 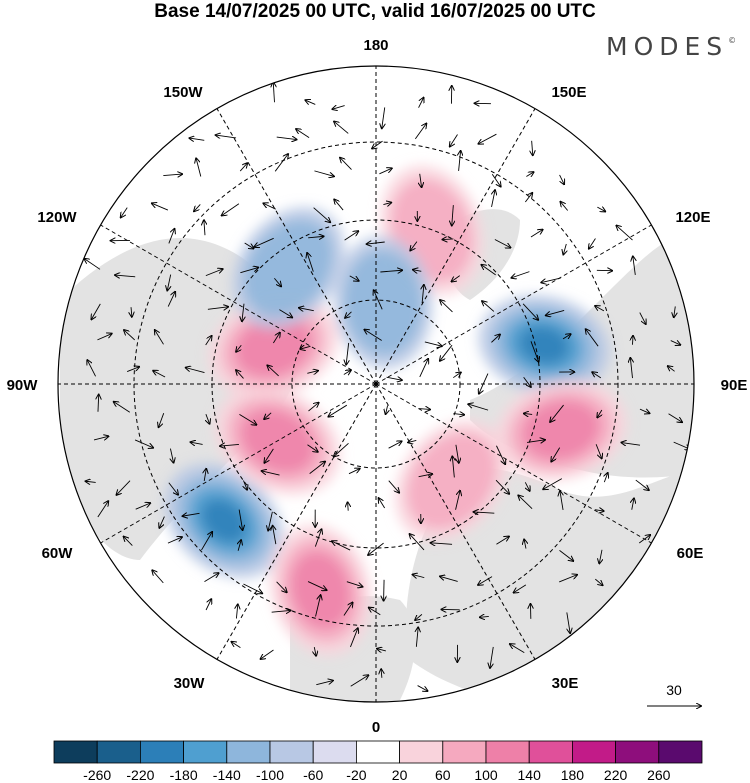 I want to click on lon-label-0: 0, so click(x=376, y=727).